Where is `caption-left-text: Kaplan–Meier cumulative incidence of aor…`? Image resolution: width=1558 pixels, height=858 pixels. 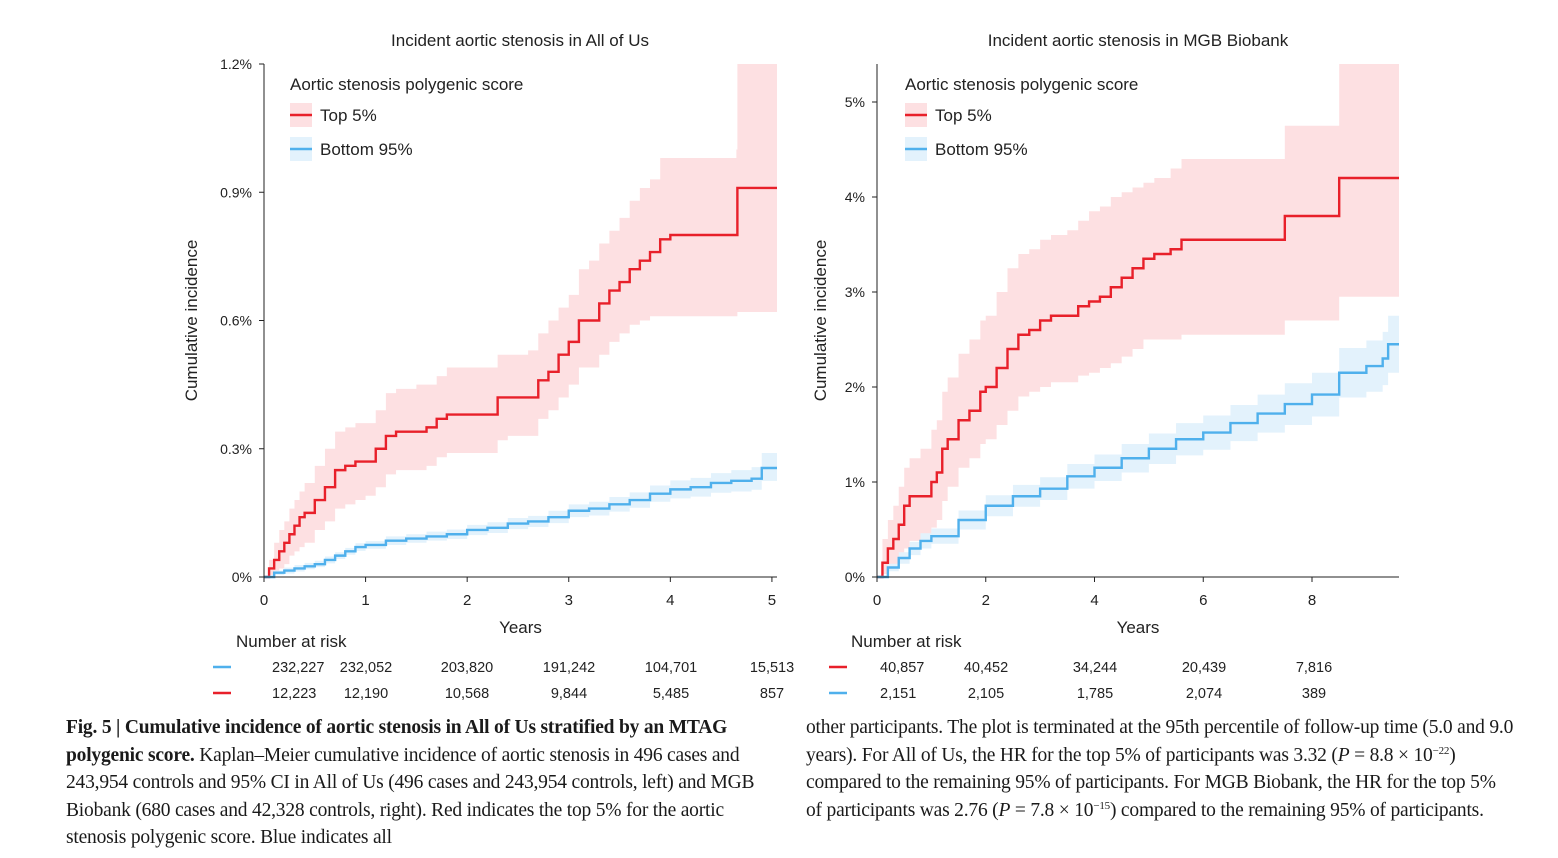
caption-left-text: Kaplan–Meier cumulative incidence of aor… is located at coordinates (410, 796).